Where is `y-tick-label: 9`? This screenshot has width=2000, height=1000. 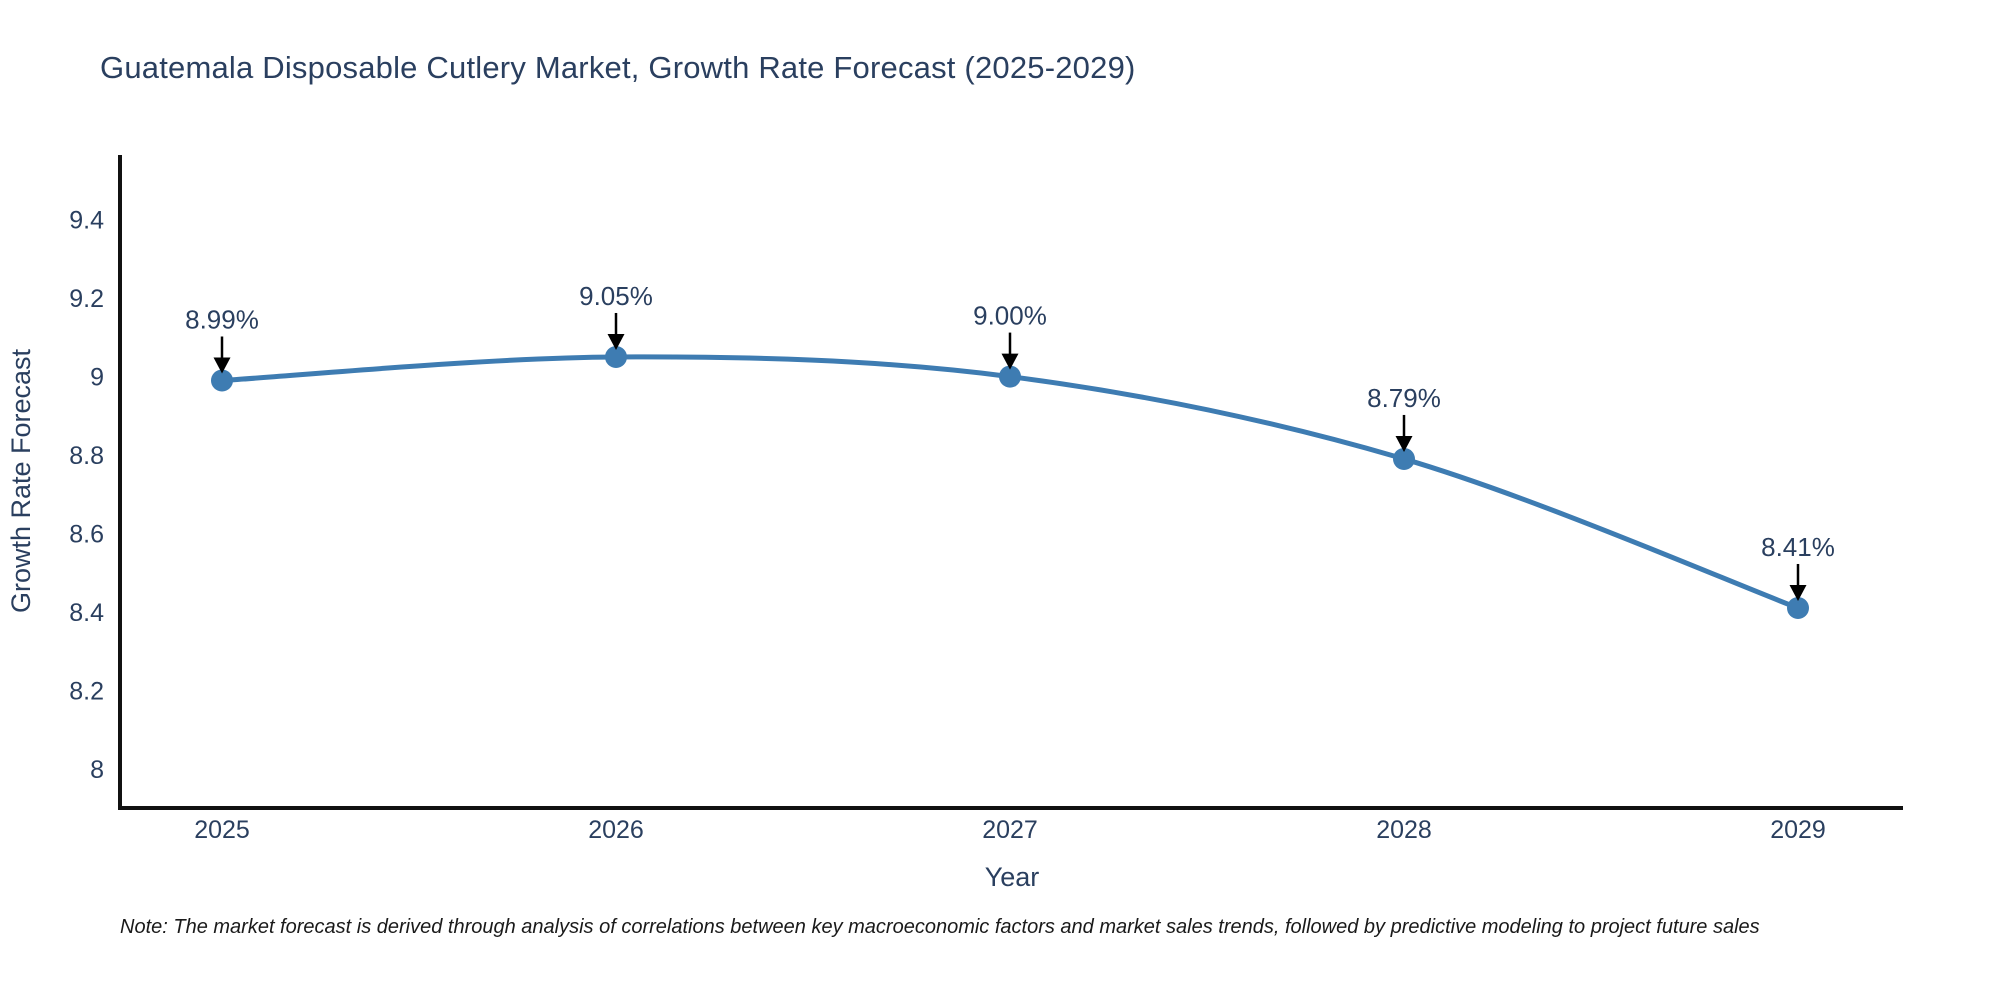 y-tick-label: 9 is located at coordinates (97, 378).